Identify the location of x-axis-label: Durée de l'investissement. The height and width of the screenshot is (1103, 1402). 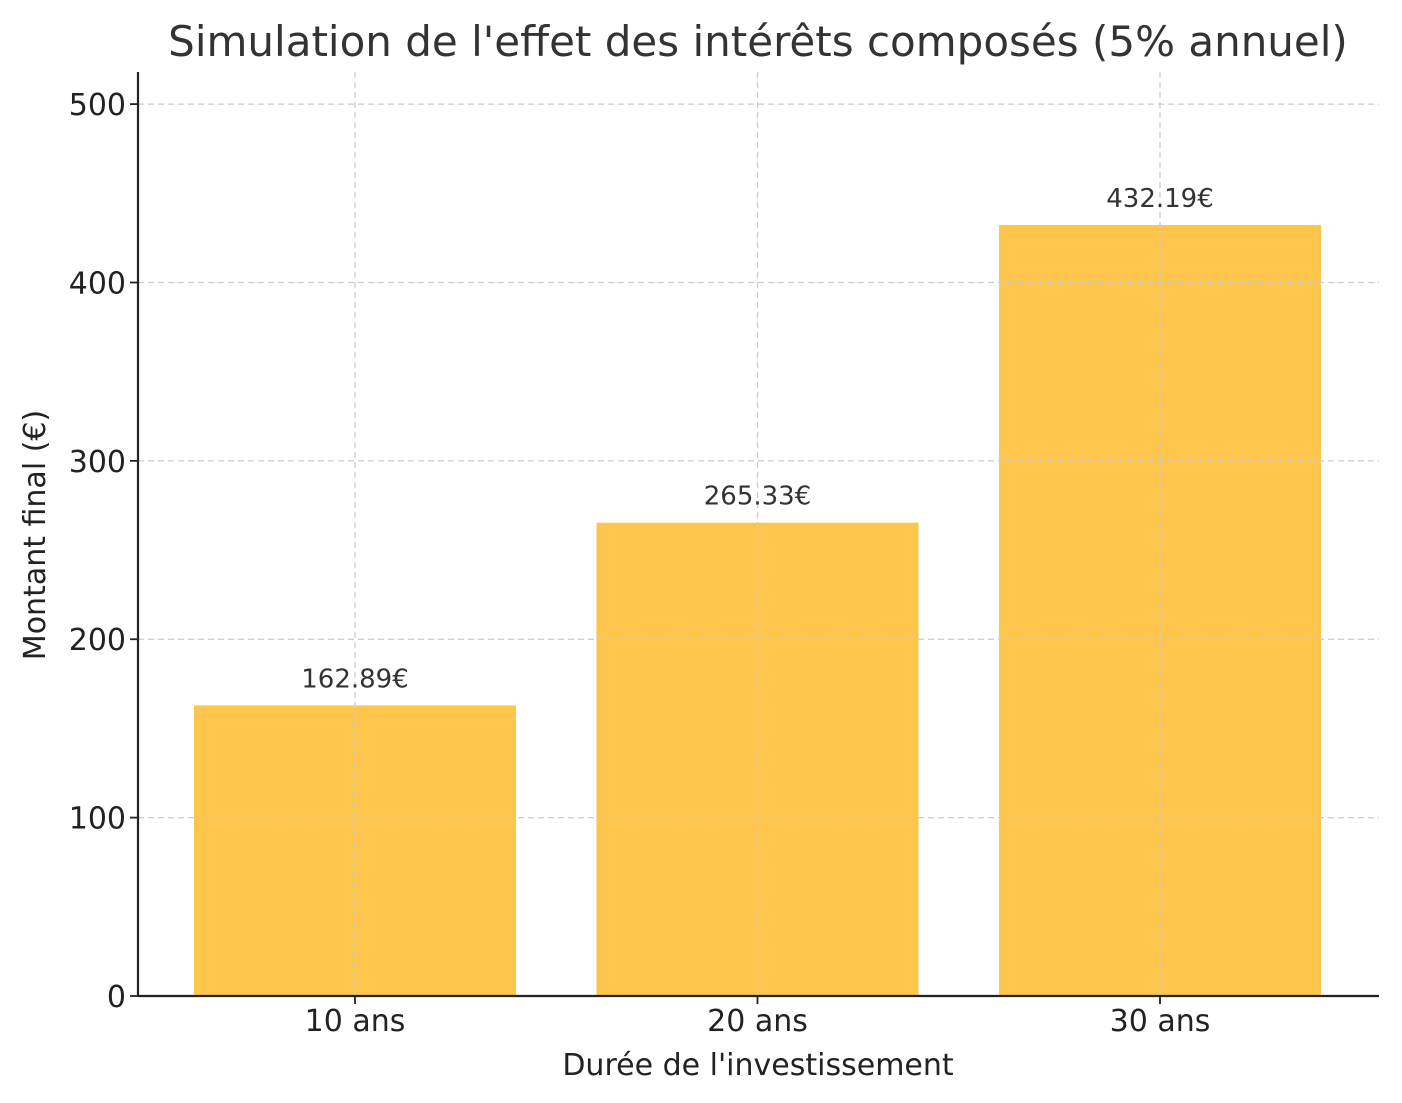
(758, 1065).